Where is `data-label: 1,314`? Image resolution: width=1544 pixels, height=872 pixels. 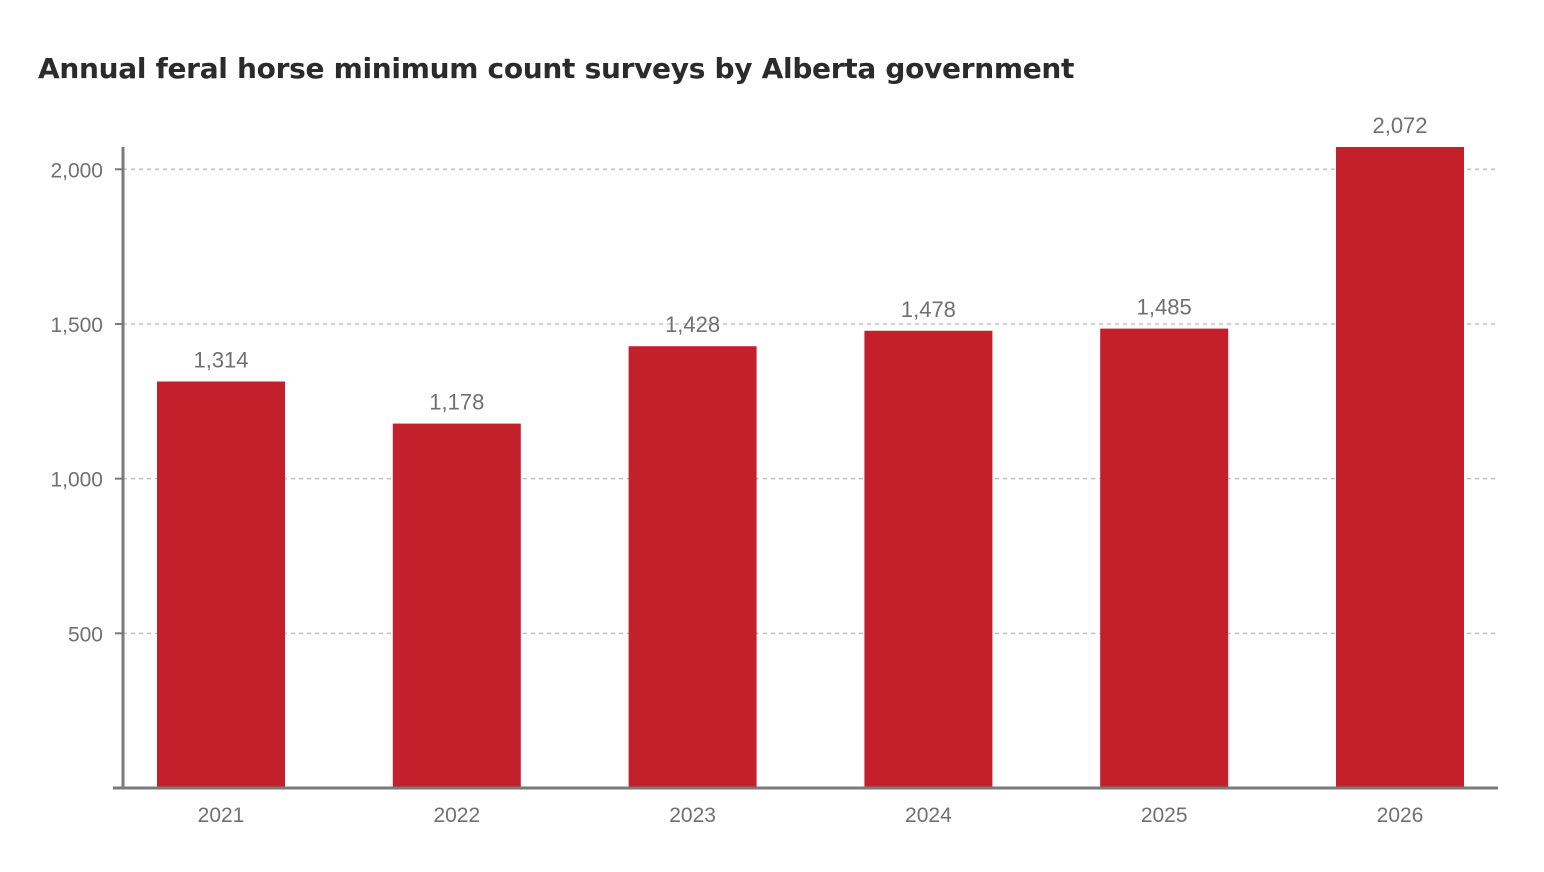 data-label: 1,314 is located at coordinates (220, 360).